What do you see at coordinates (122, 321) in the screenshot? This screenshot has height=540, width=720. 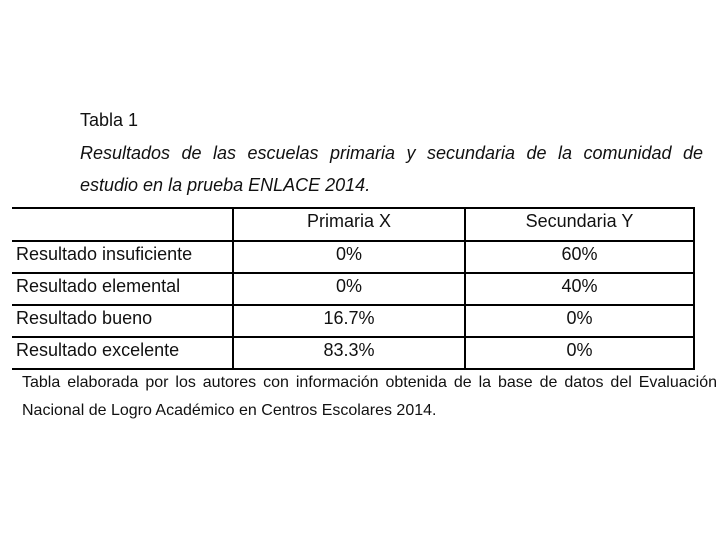 I see `row-label-cell: Resultado bueno` at bounding box center [122, 321].